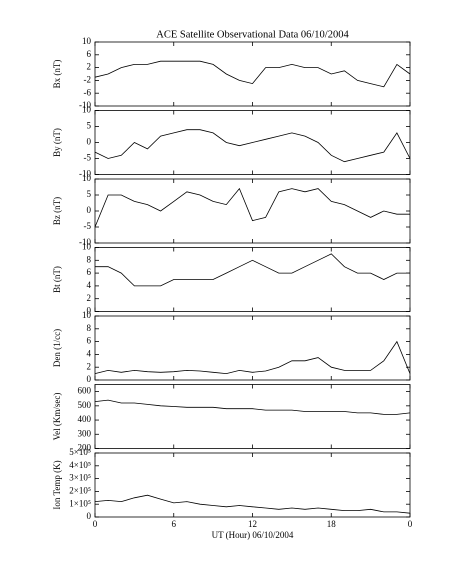 The height and width of the screenshot is (566, 453). What do you see at coordinates (332, 524) in the screenshot?
I see `x-tick-label: 18` at bounding box center [332, 524].